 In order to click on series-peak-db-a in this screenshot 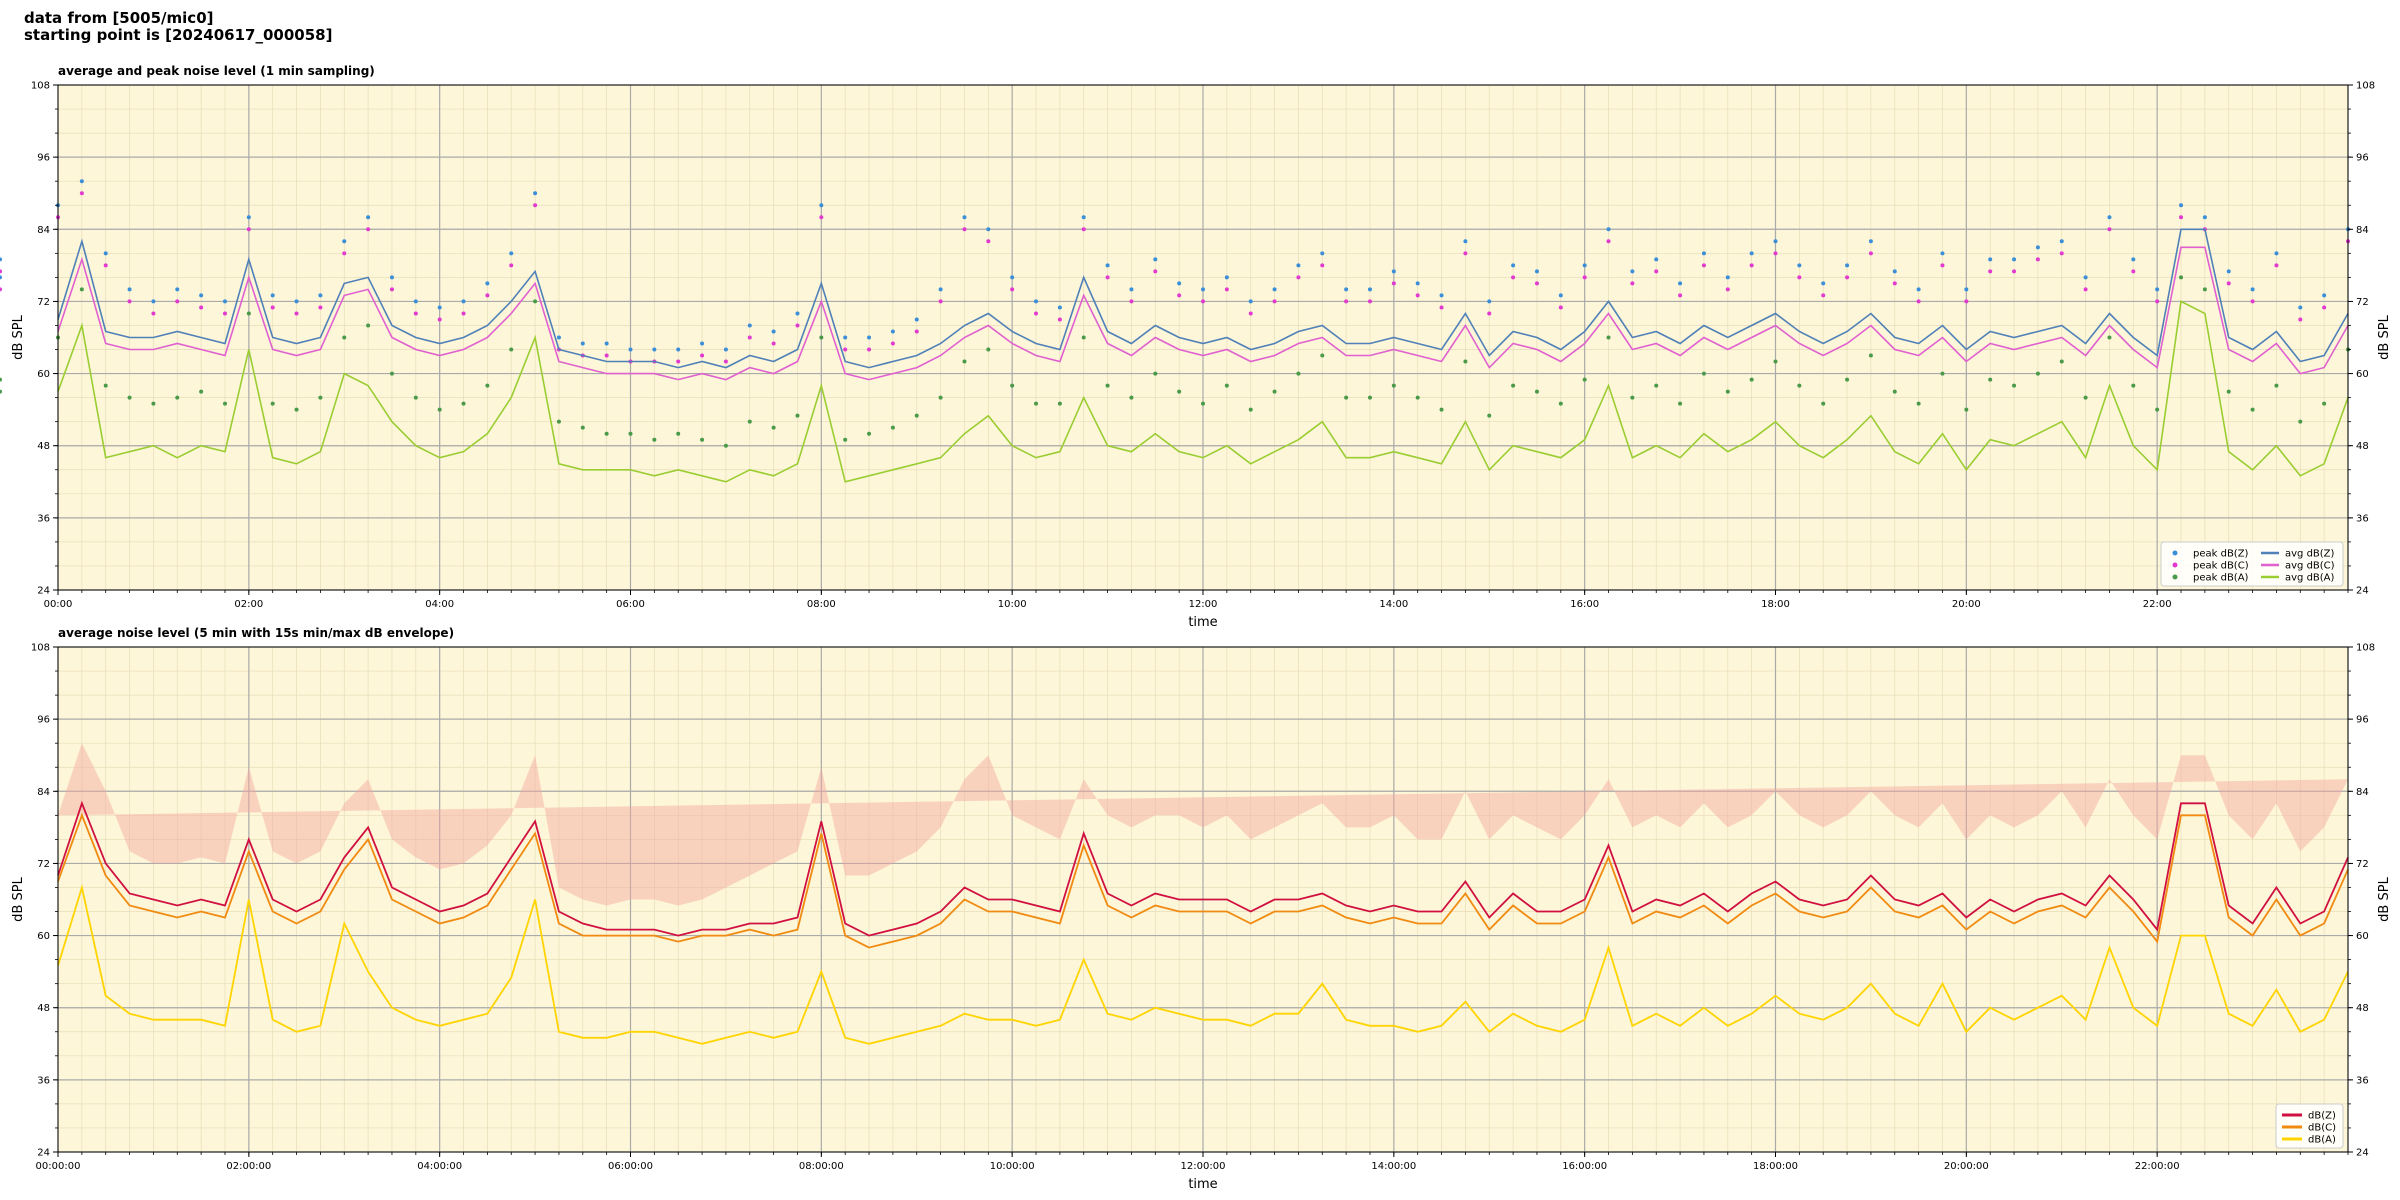, I will do `click(1175, 361)`.